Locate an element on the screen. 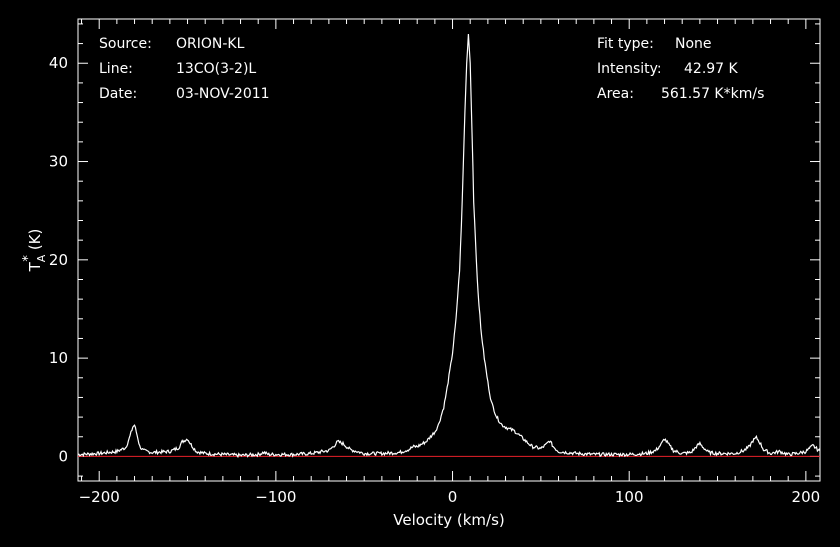 The width and height of the screenshot is (840, 547). y-tick-label: 10 is located at coordinates (58, 358).